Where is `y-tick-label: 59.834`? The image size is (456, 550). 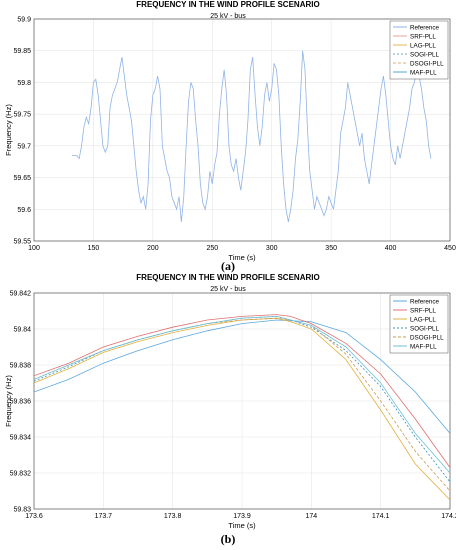 y-tick-label: 59.834 is located at coordinates (21, 438).